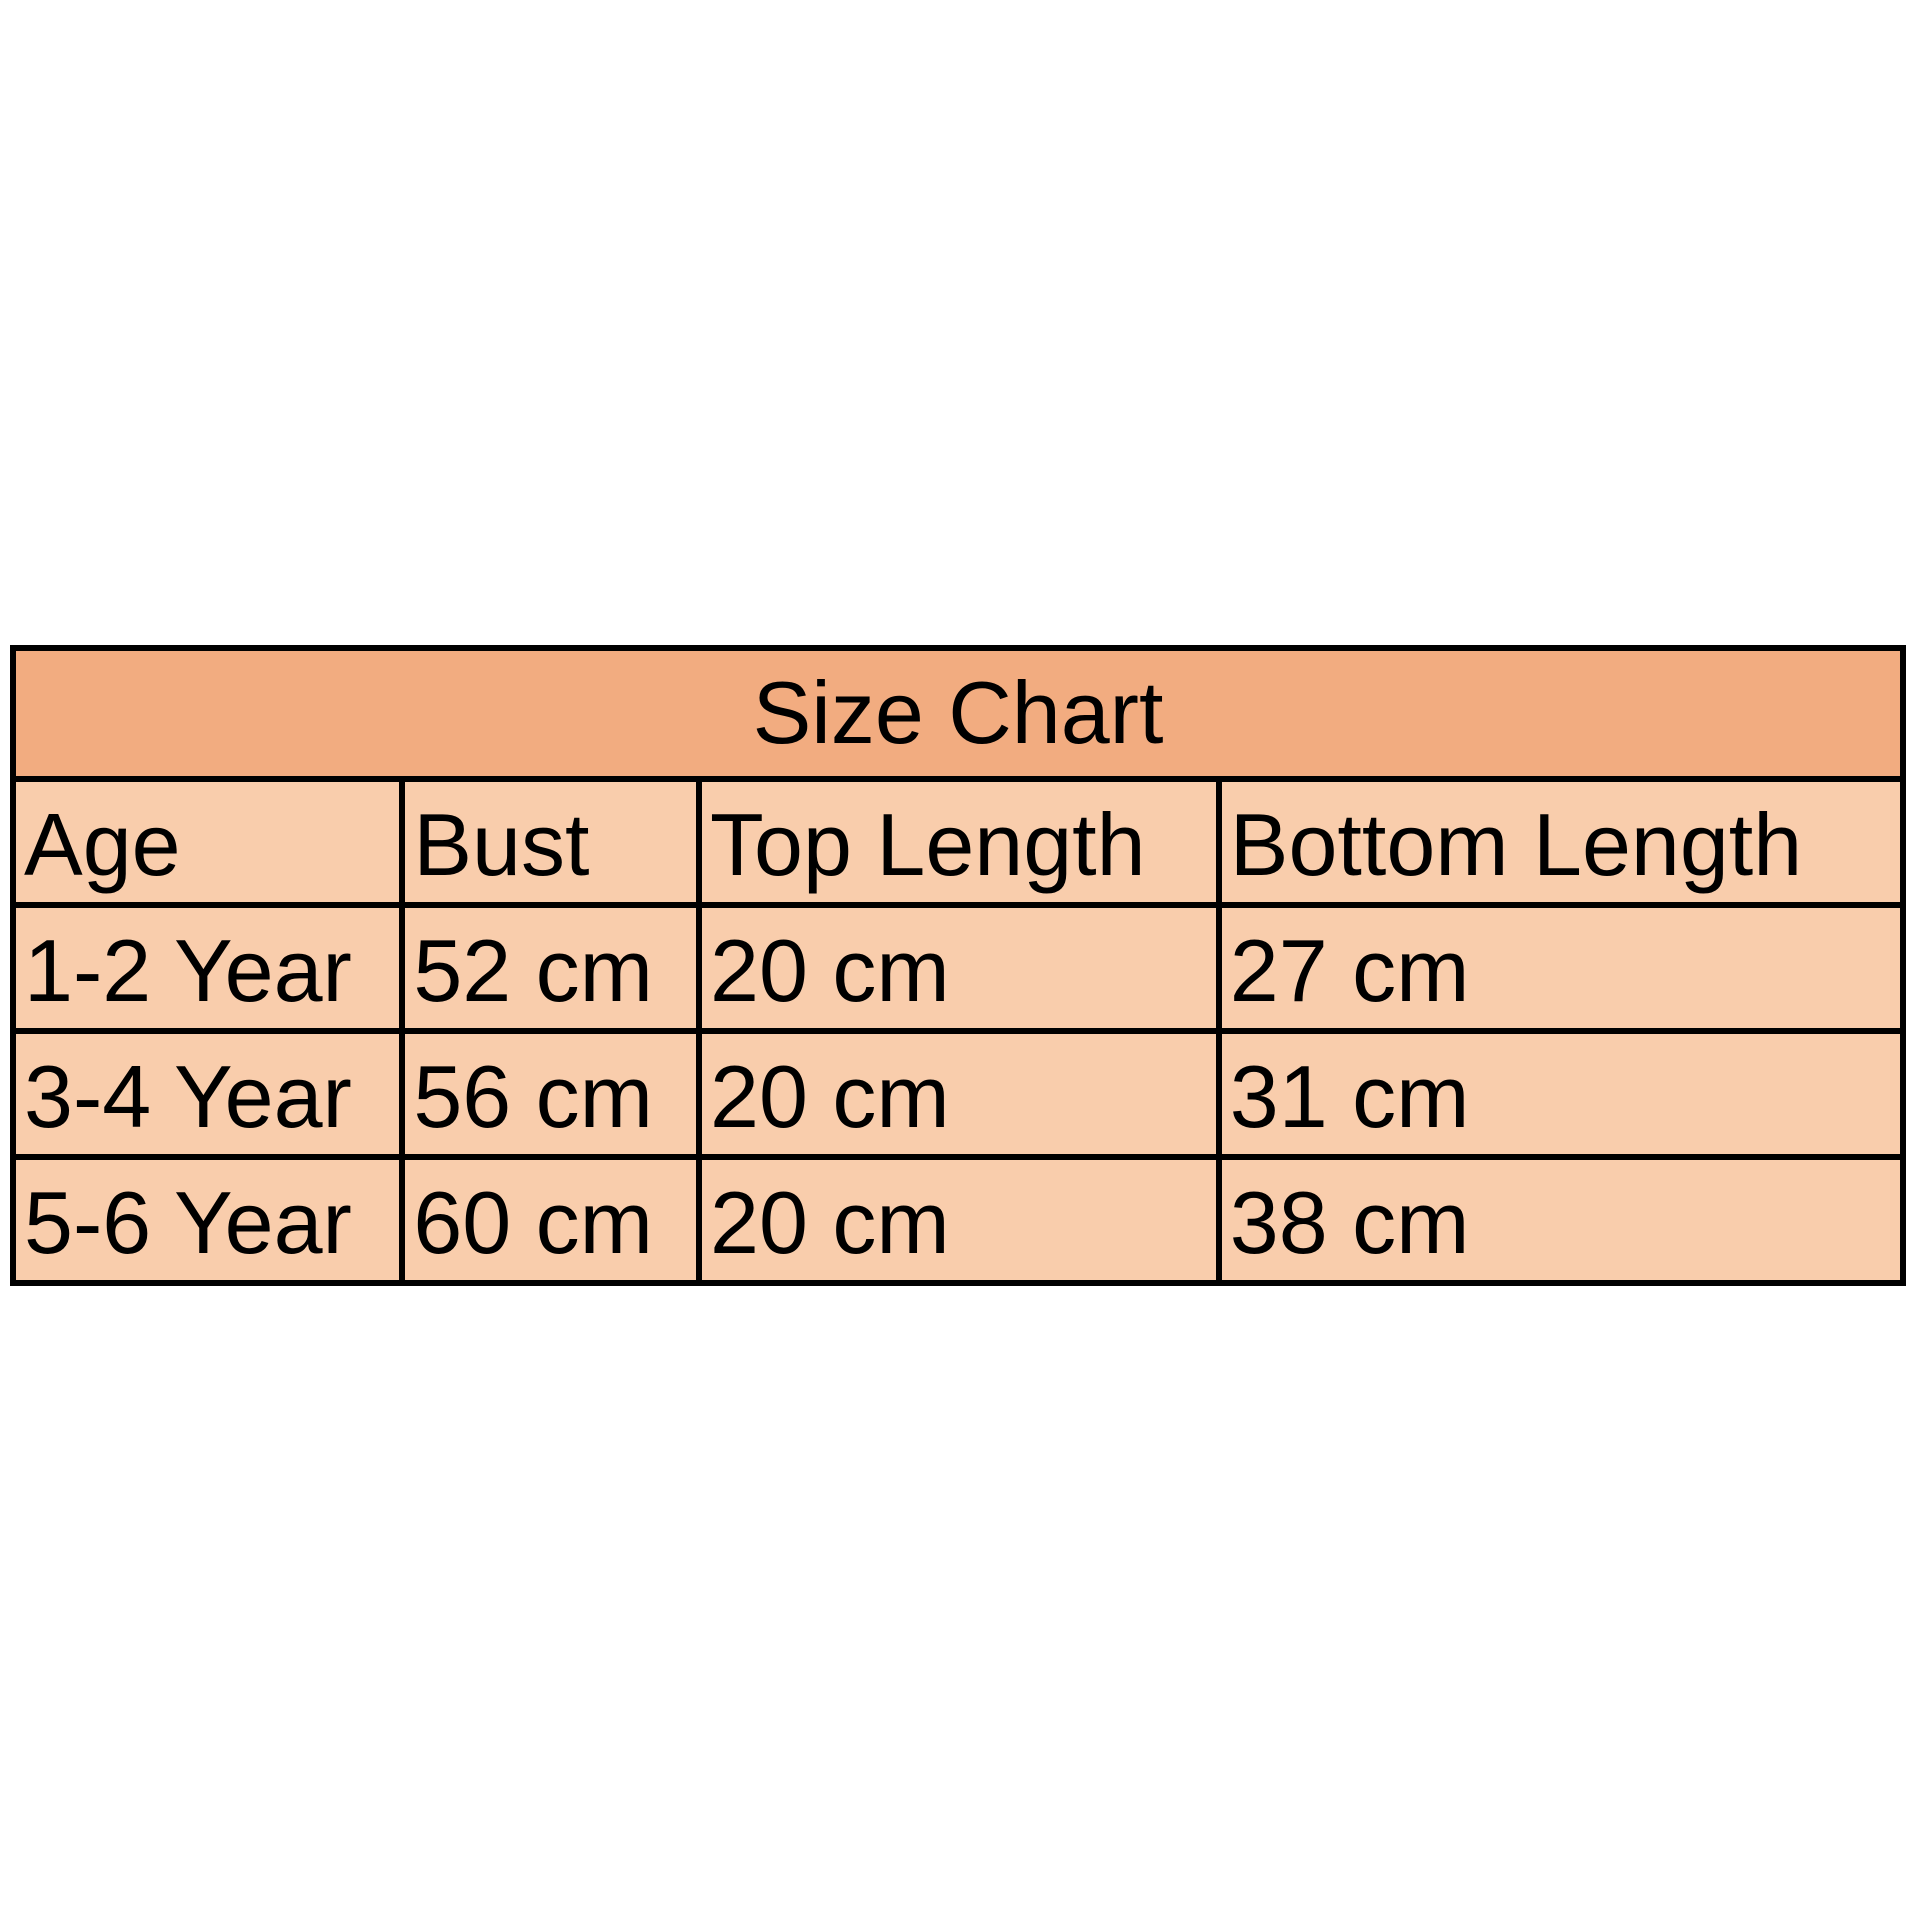 The height and width of the screenshot is (1920, 1920). Describe the element at coordinates (1561, 842) in the screenshot. I see `column-header-bottom-length: Bottom Length` at that location.